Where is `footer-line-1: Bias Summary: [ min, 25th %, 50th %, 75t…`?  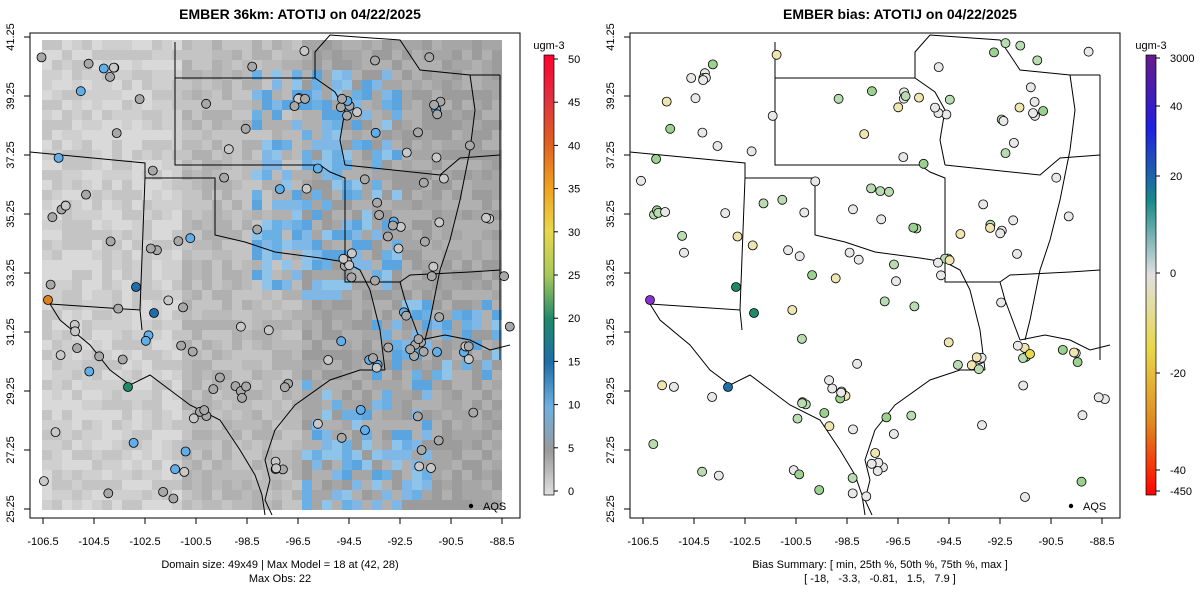 footer-line-1: Bias Summary: [ min, 25th %, 50th %, 75t… is located at coordinates (880, 565).